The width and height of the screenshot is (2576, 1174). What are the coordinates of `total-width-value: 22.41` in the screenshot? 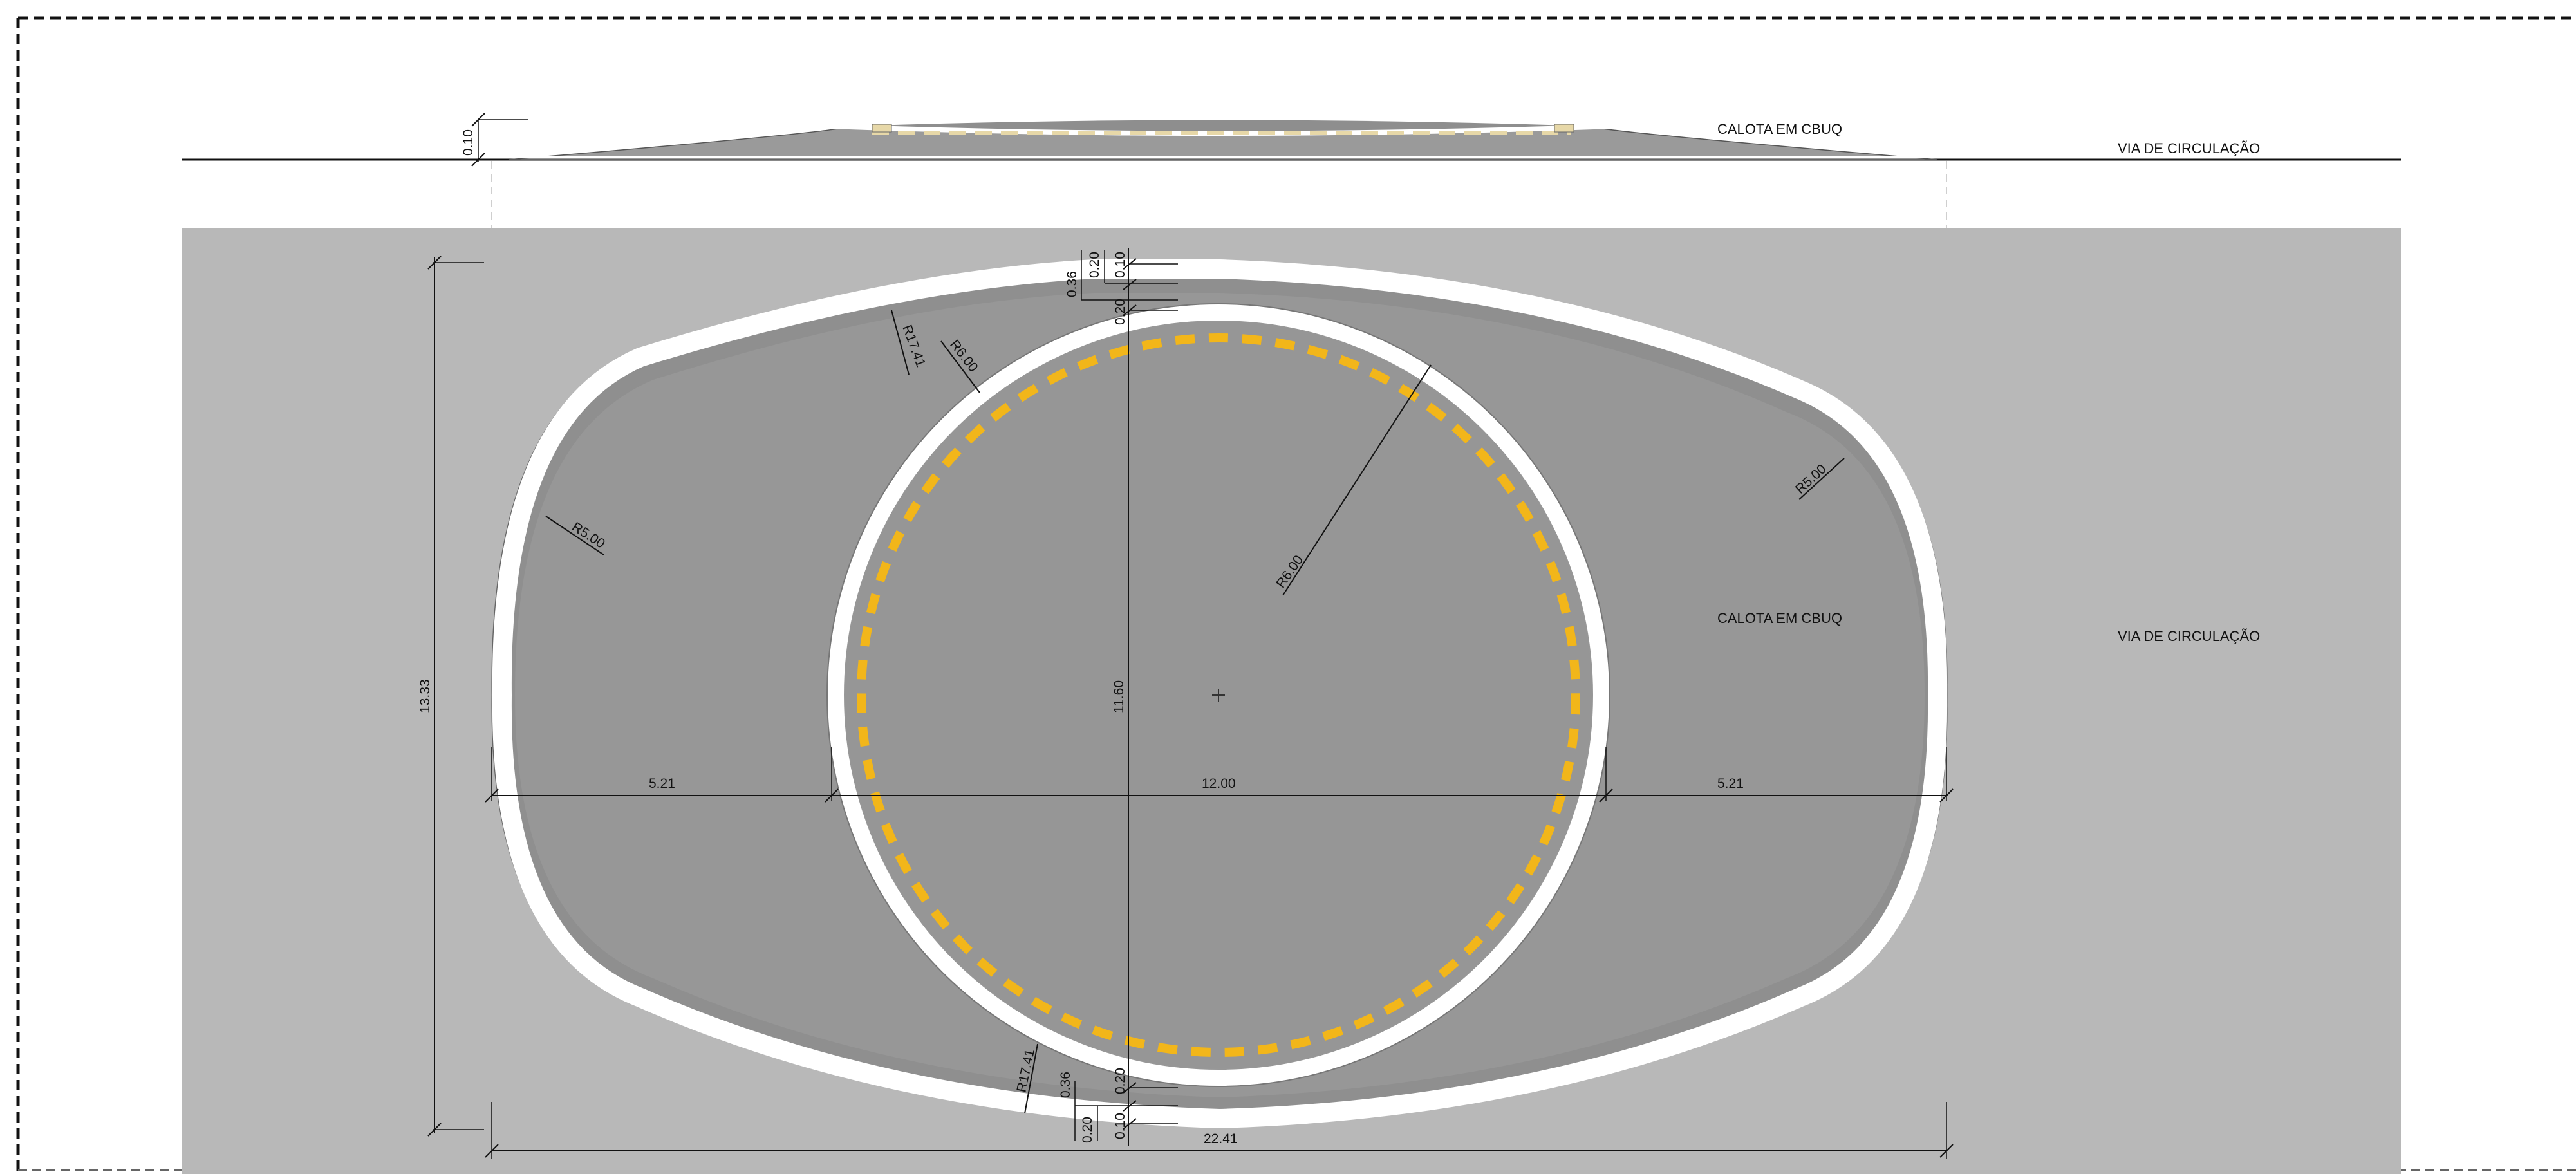 It's located at (1221, 1139).